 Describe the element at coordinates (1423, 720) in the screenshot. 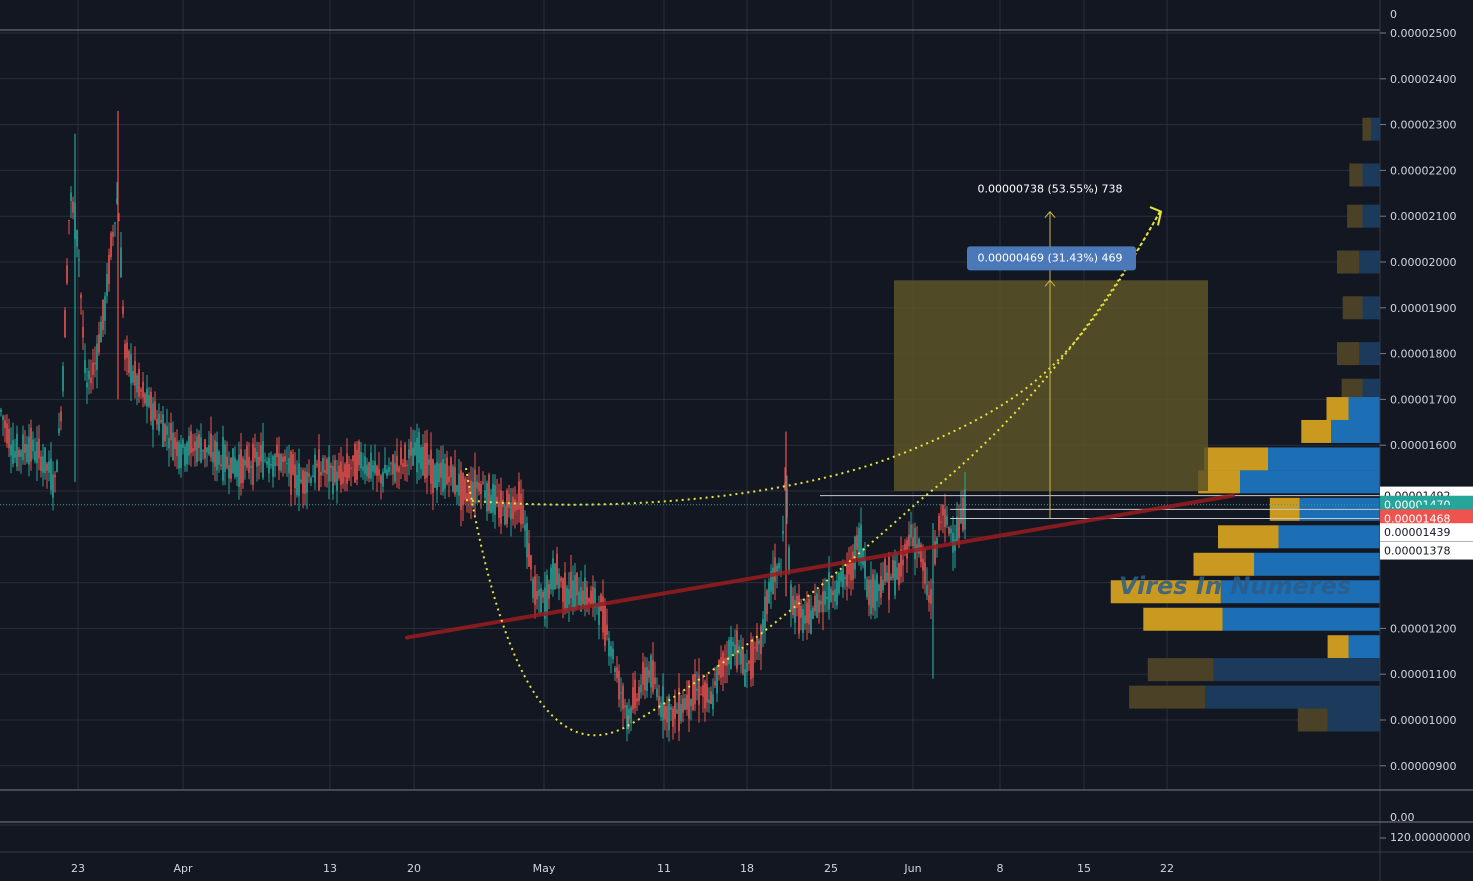

I see `y-tick-label: 0.00001000` at that location.